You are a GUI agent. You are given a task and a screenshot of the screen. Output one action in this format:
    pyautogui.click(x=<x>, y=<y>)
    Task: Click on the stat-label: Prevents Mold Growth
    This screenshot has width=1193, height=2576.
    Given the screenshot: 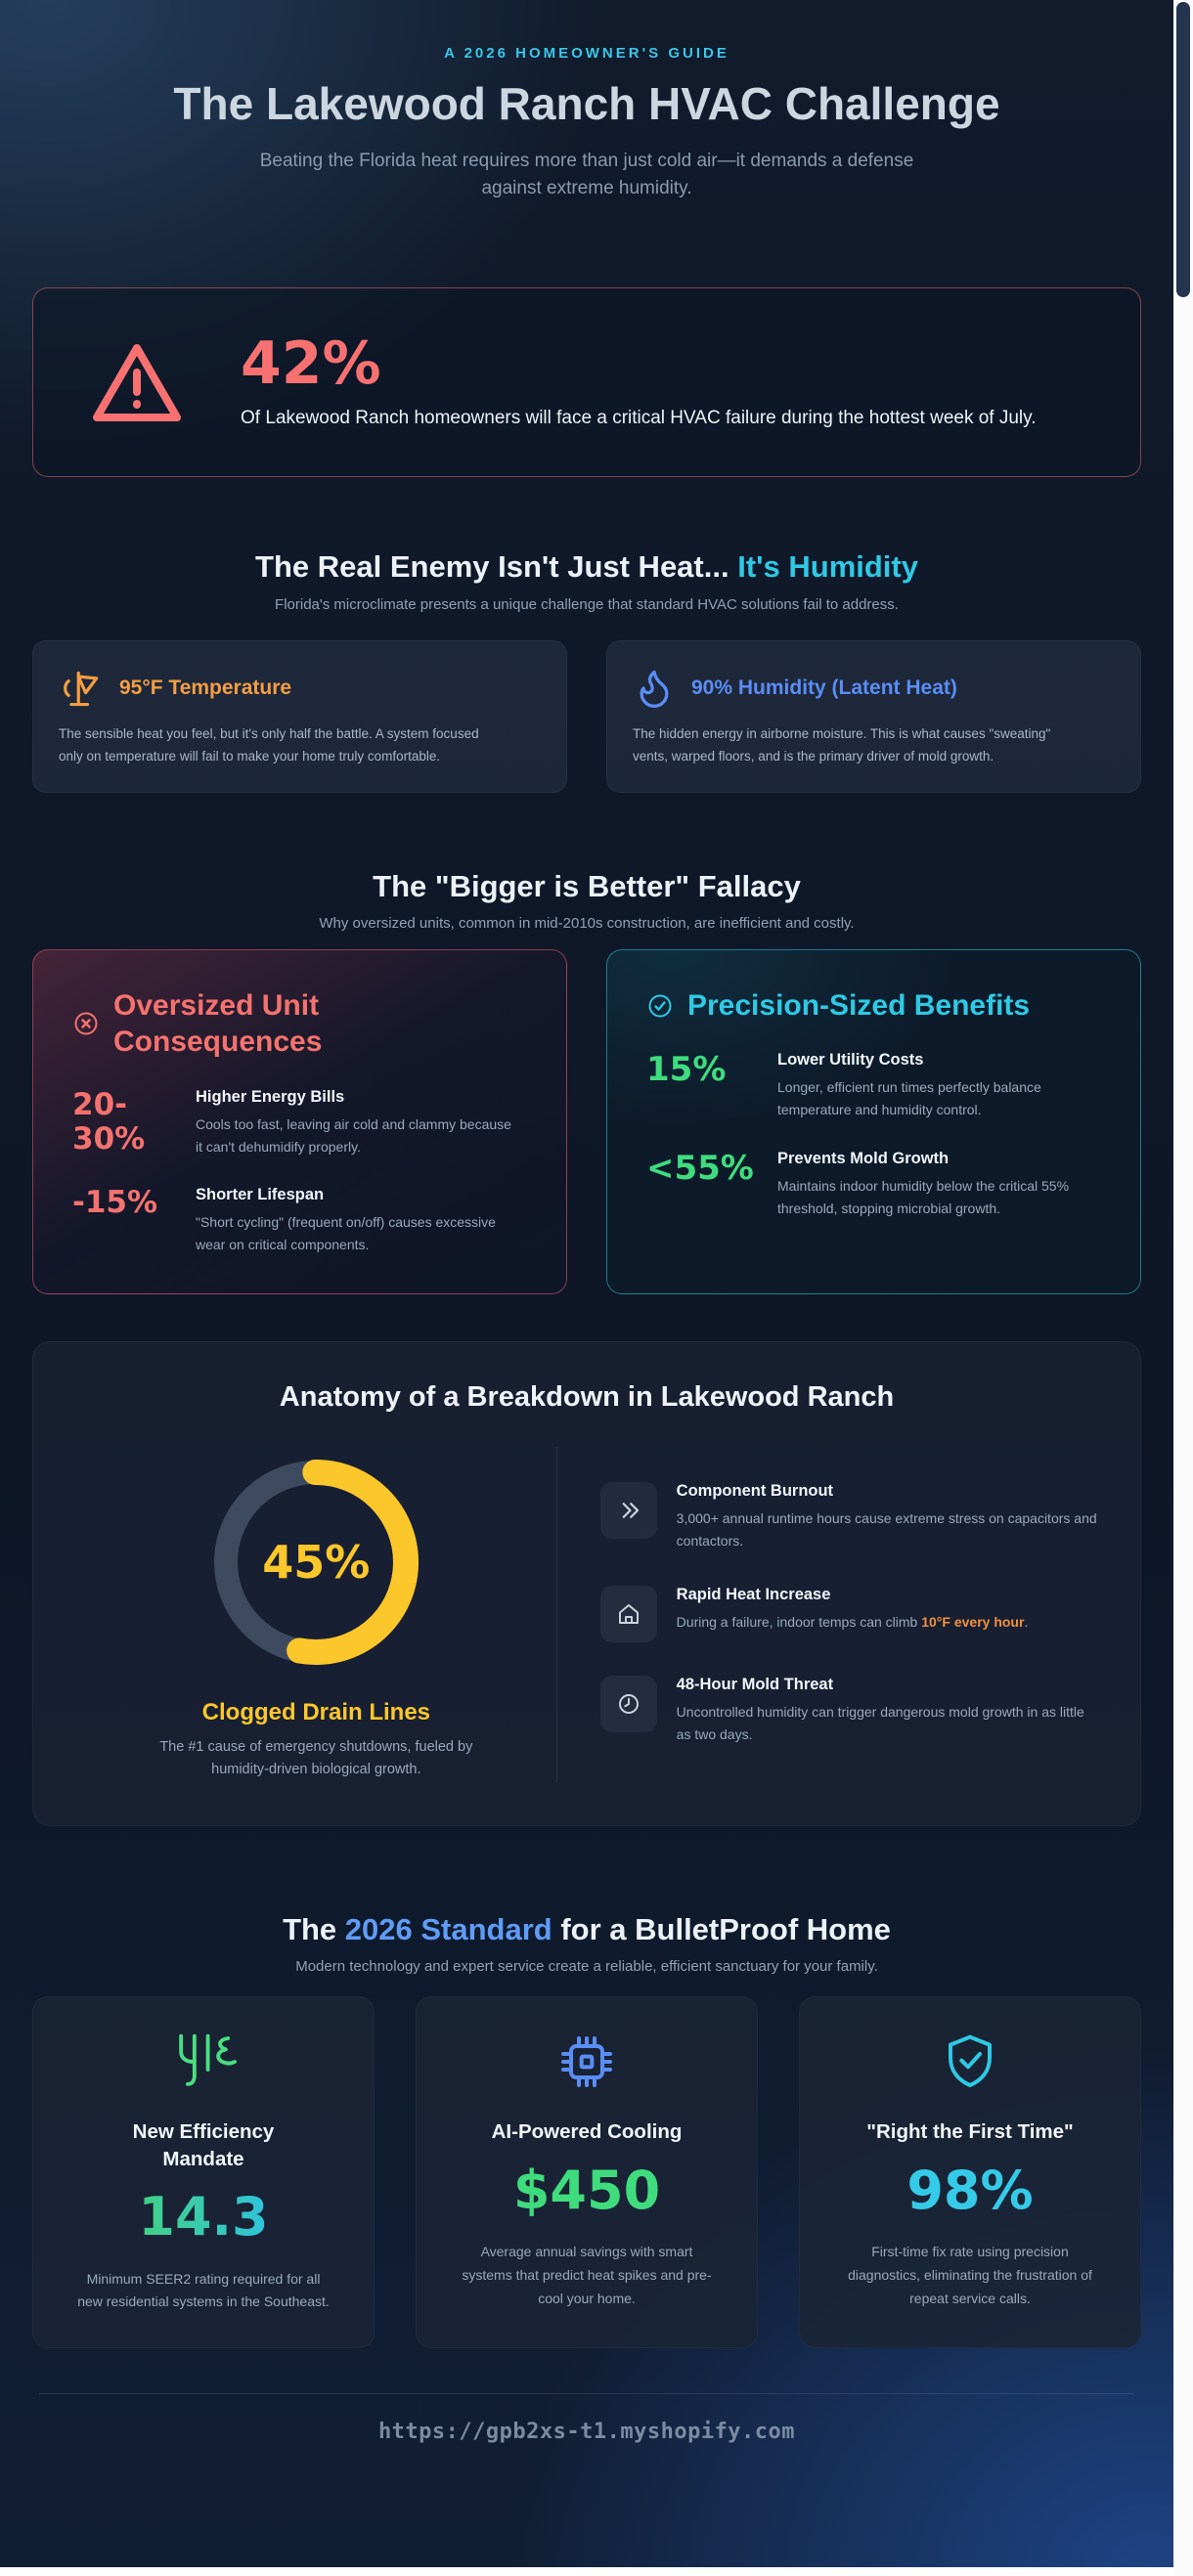 What is the action you would take?
    pyautogui.click(x=864, y=1158)
    